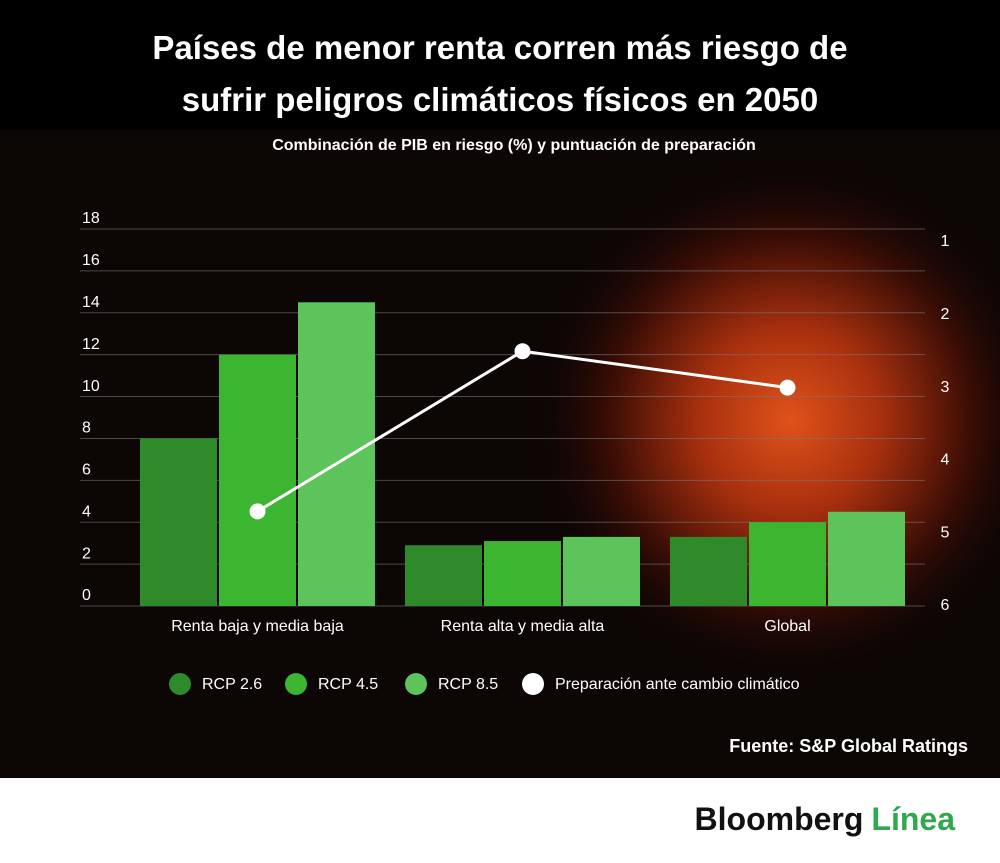 The height and width of the screenshot is (863, 1000). I want to click on y2-tick-label: 2, so click(945, 314).